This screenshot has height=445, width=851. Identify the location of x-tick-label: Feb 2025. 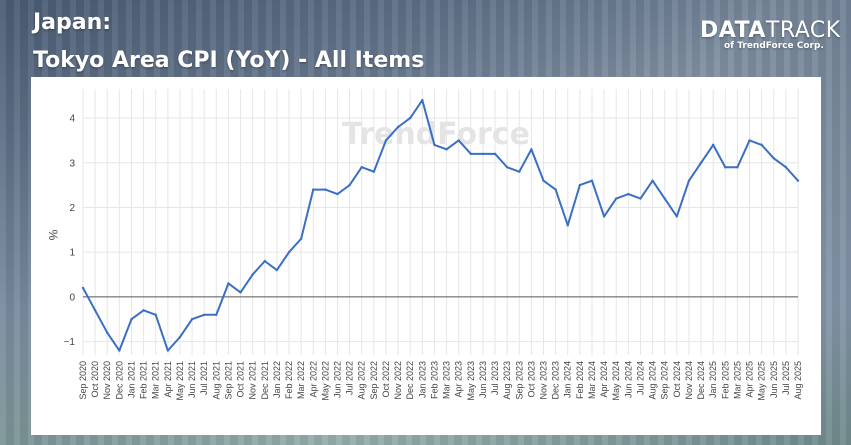
(725, 380).